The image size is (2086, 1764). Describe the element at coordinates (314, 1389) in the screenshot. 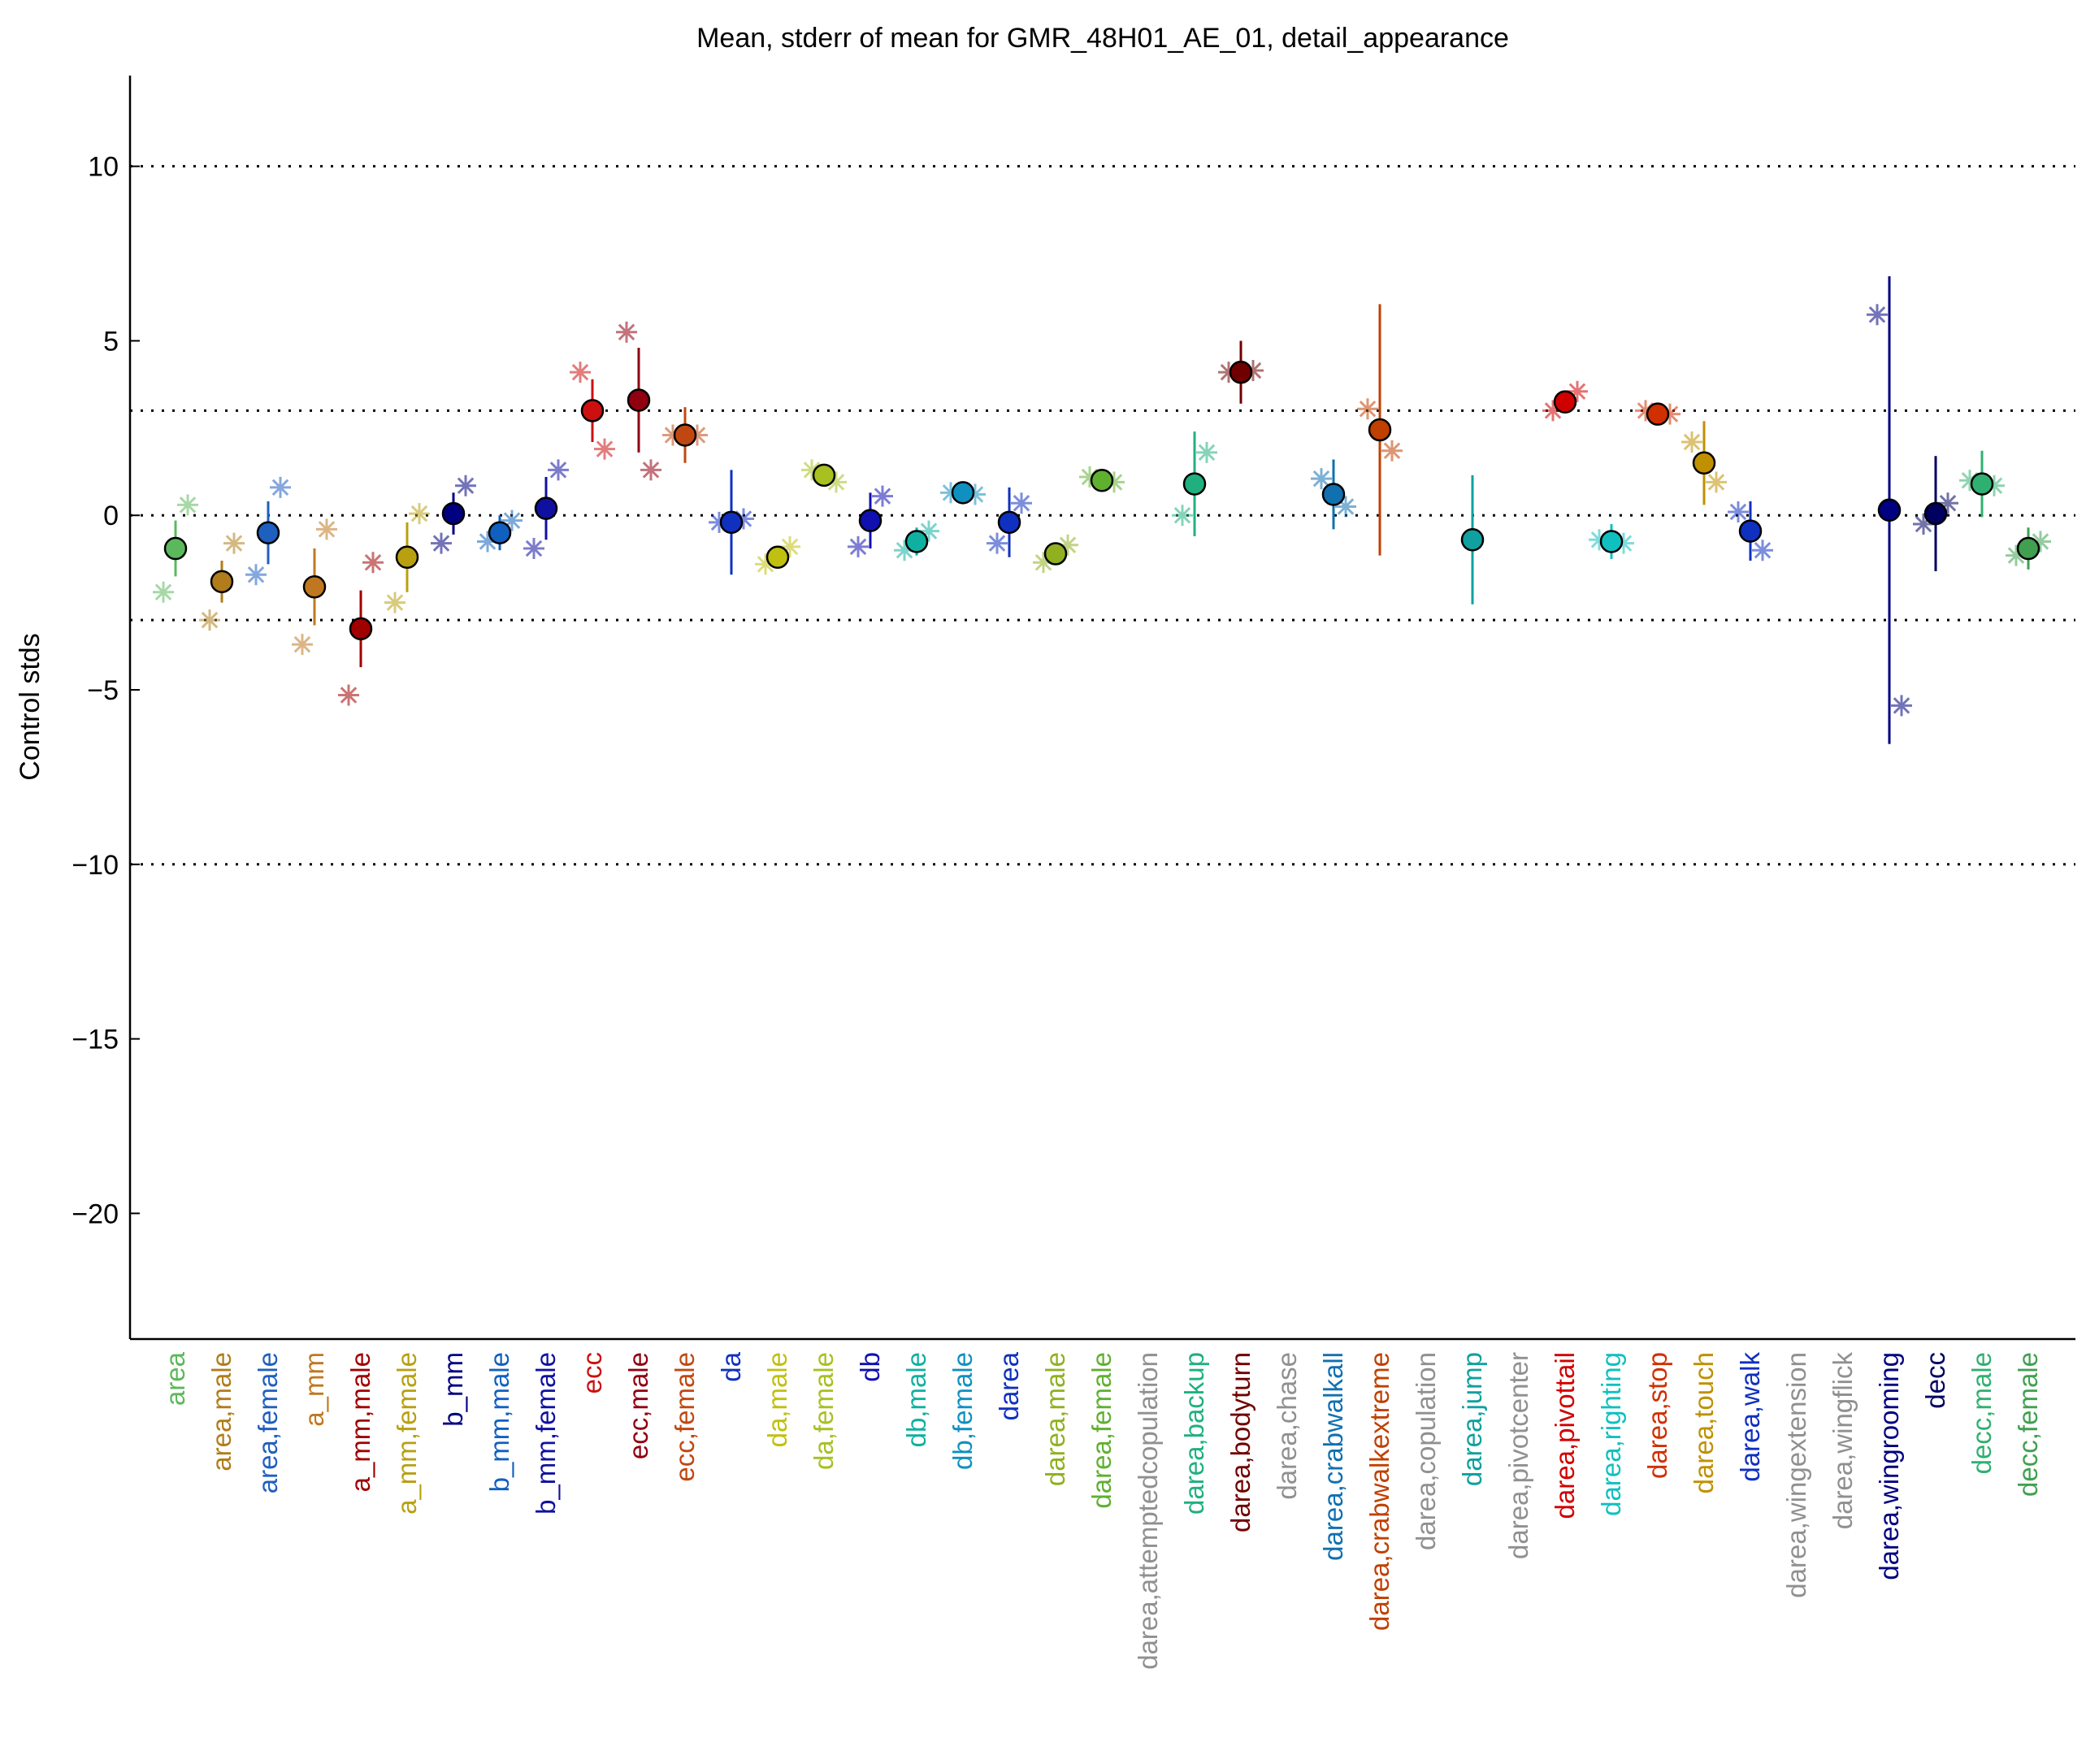

I see `x-tick-label: a_mm` at that location.